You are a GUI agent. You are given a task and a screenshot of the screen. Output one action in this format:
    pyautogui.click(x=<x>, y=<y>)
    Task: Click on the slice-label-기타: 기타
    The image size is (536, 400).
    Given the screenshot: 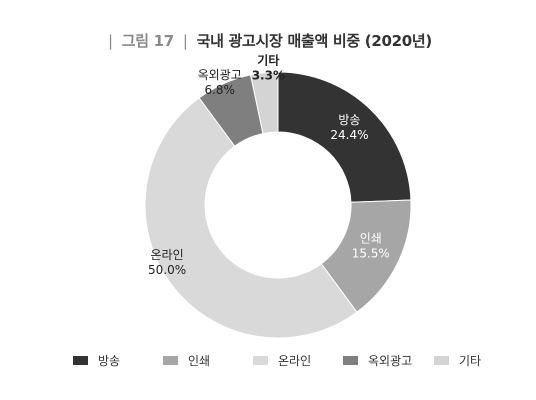 What is the action you would take?
    pyautogui.click(x=268, y=60)
    